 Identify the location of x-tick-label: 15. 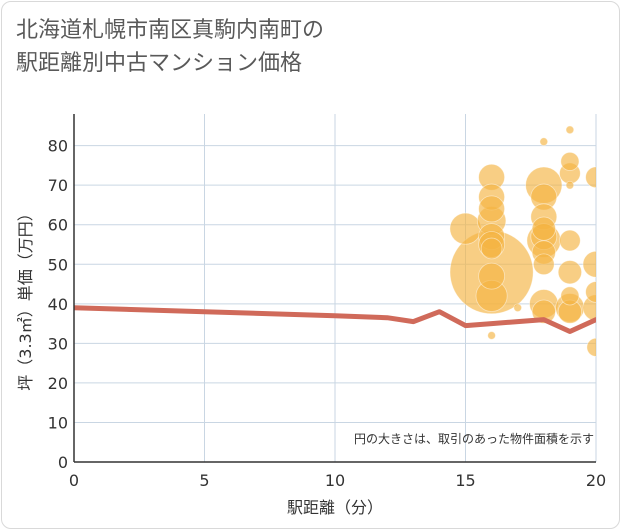
(465, 480).